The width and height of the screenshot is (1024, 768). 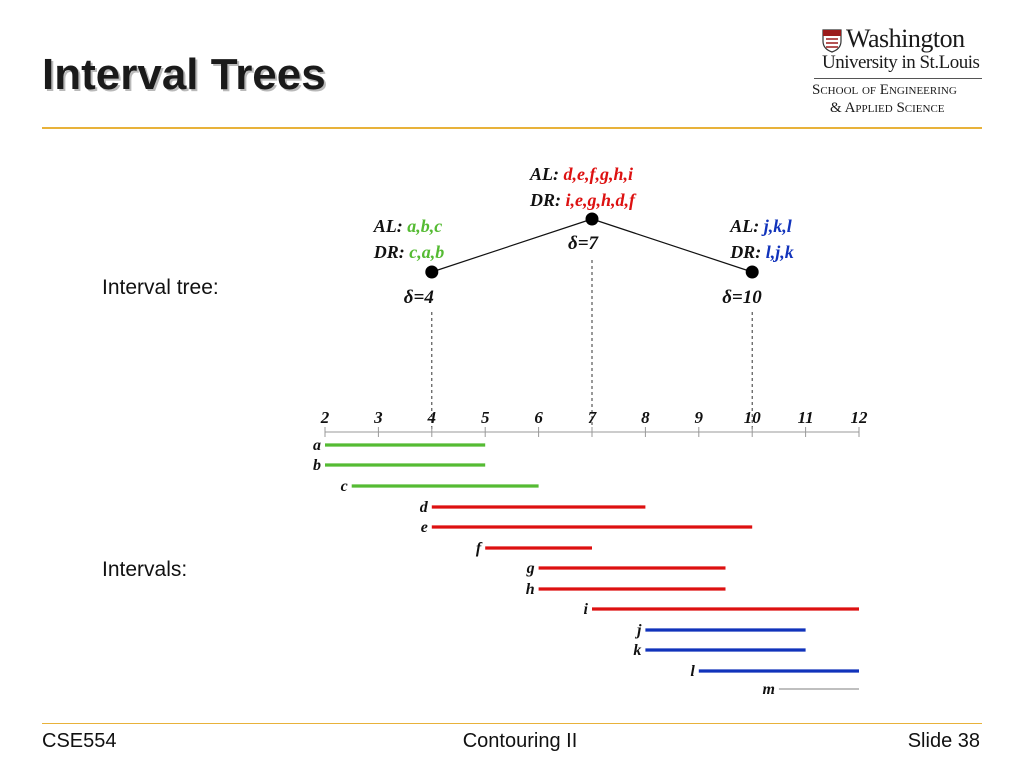 I want to click on tree-node-left: AL: a,b,c DR: c,a,b δ=4, so click(x=409, y=262).